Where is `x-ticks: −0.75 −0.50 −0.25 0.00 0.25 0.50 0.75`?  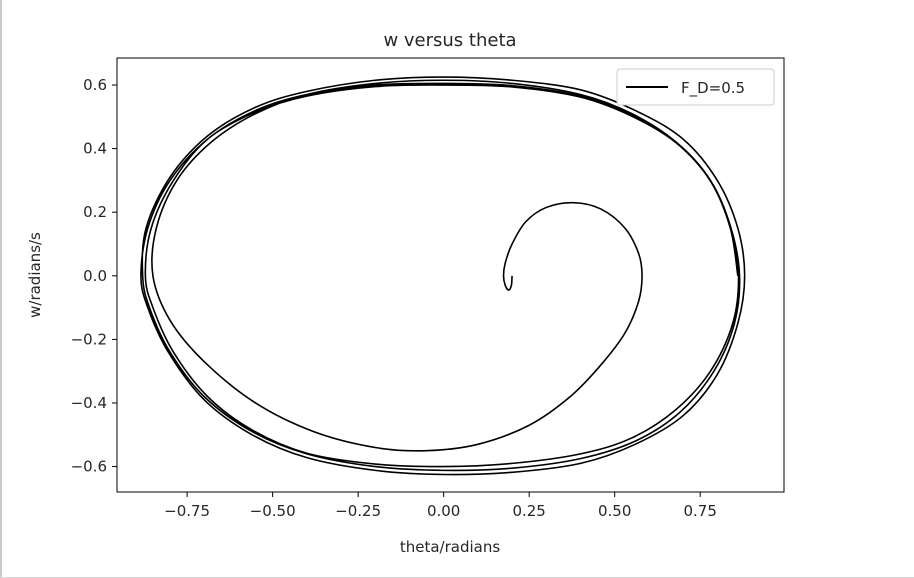 x-ticks: −0.75 −0.50 −0.25 0.00 0.25 0.50 0.75 is located at coordinates (440, 506).